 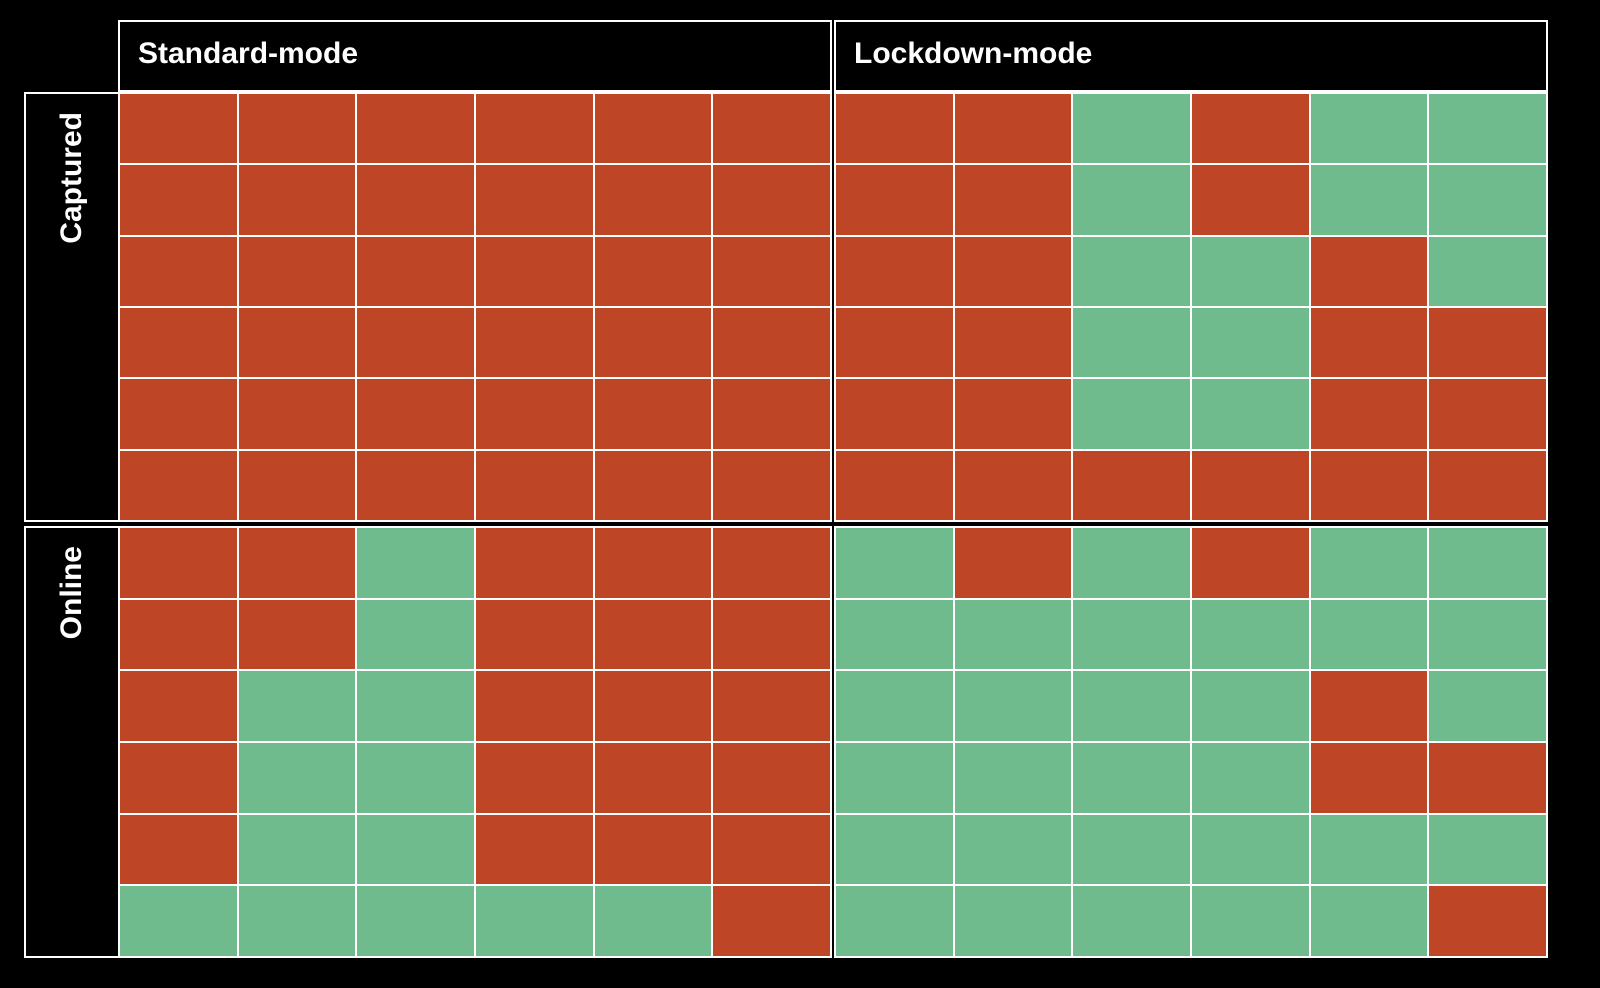 What do you see at coordinates (71, 593) in the screenshot?
I see `row-header-online-label: Online` at bounding box center [71, 593].